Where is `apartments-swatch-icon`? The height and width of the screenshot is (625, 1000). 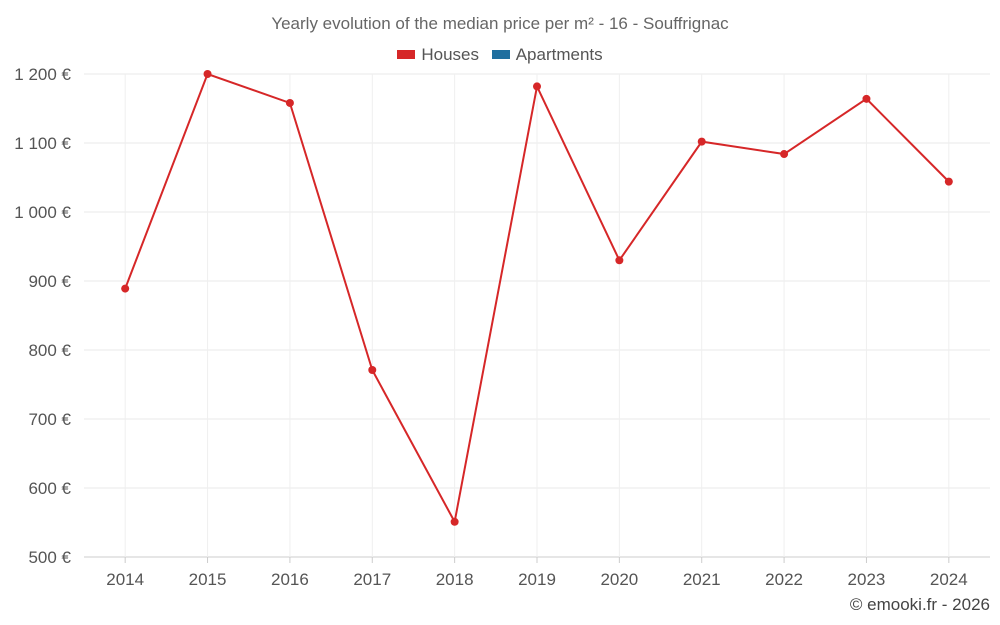 apartments-swatch-icon is located at coordinates (500, 54).